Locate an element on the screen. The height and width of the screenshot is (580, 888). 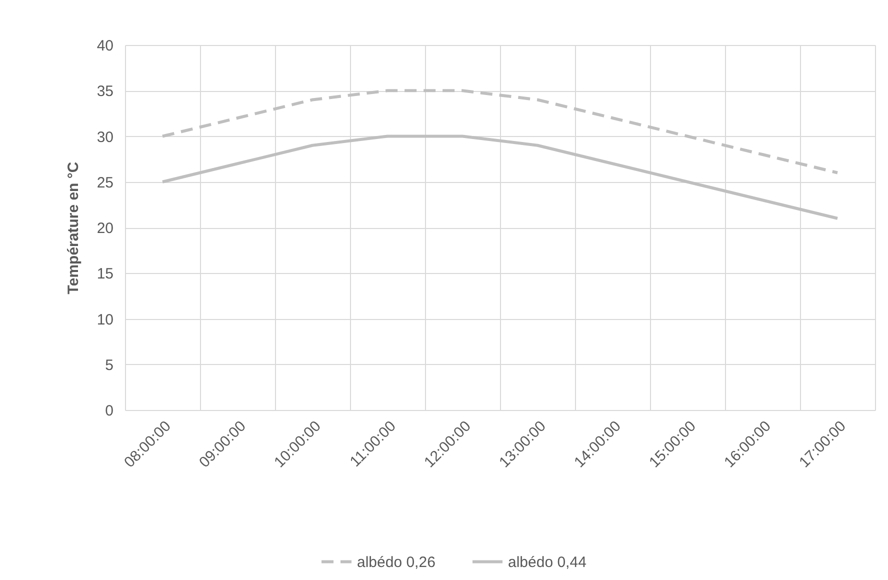
y-tick-label: 10 is located at coordinates (105, 319).